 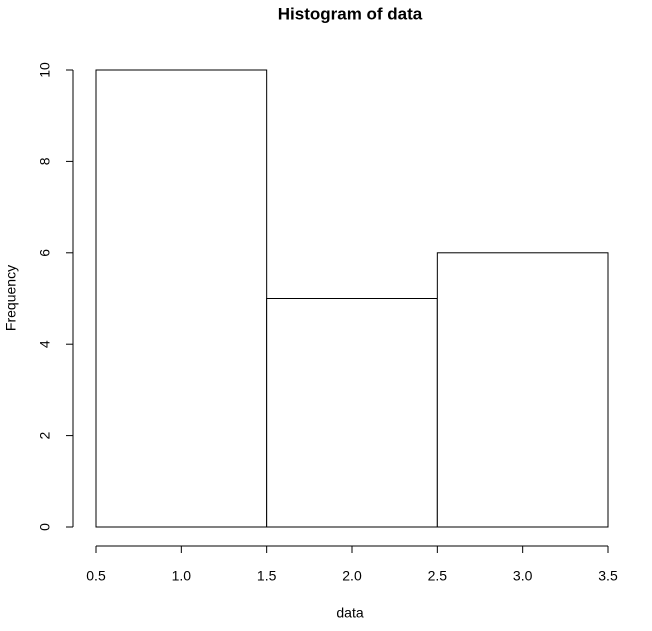 I want to click on y-tick-label: 4, so click(x=45, y=344).